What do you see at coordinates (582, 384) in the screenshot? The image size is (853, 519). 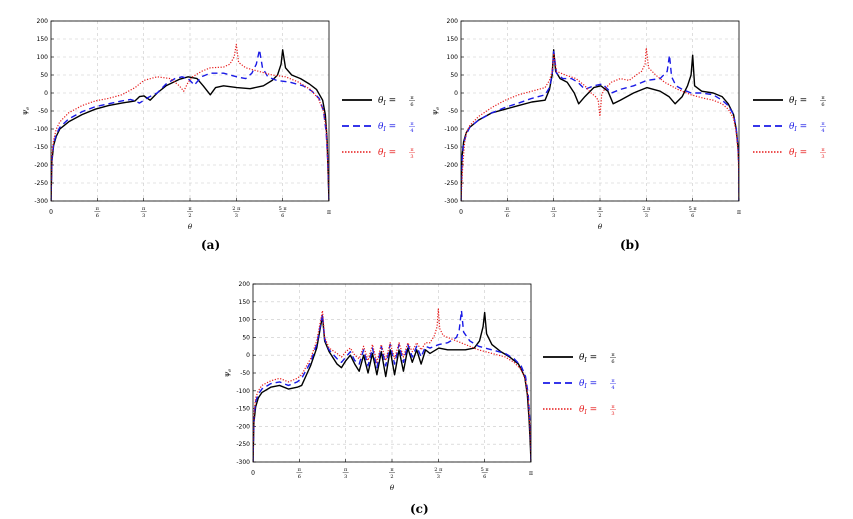 I see `legend-theta-dashed-c: θ` at bounding box center [582, 384].